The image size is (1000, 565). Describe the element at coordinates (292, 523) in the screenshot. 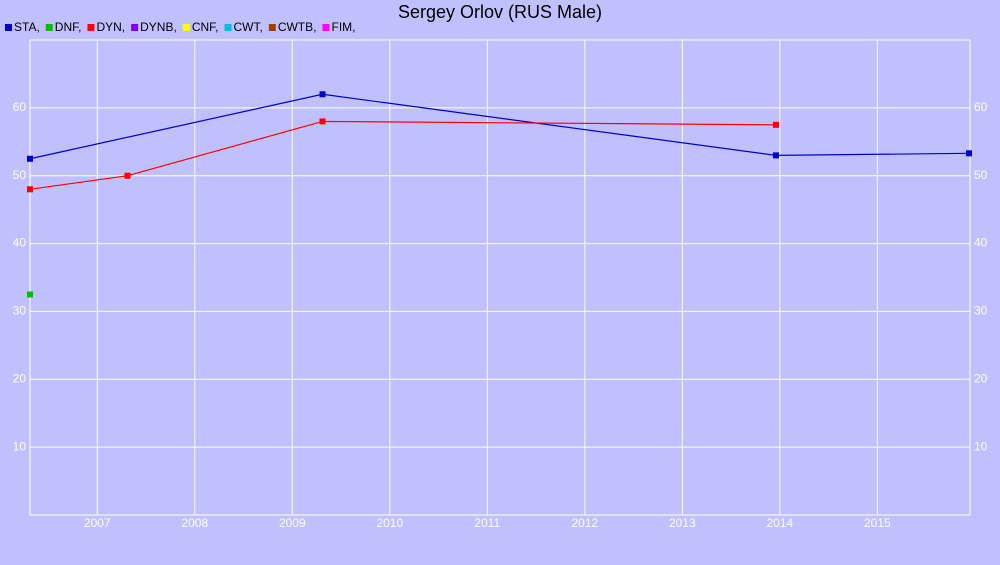

I see `x-tick-label: 2009` at that location.